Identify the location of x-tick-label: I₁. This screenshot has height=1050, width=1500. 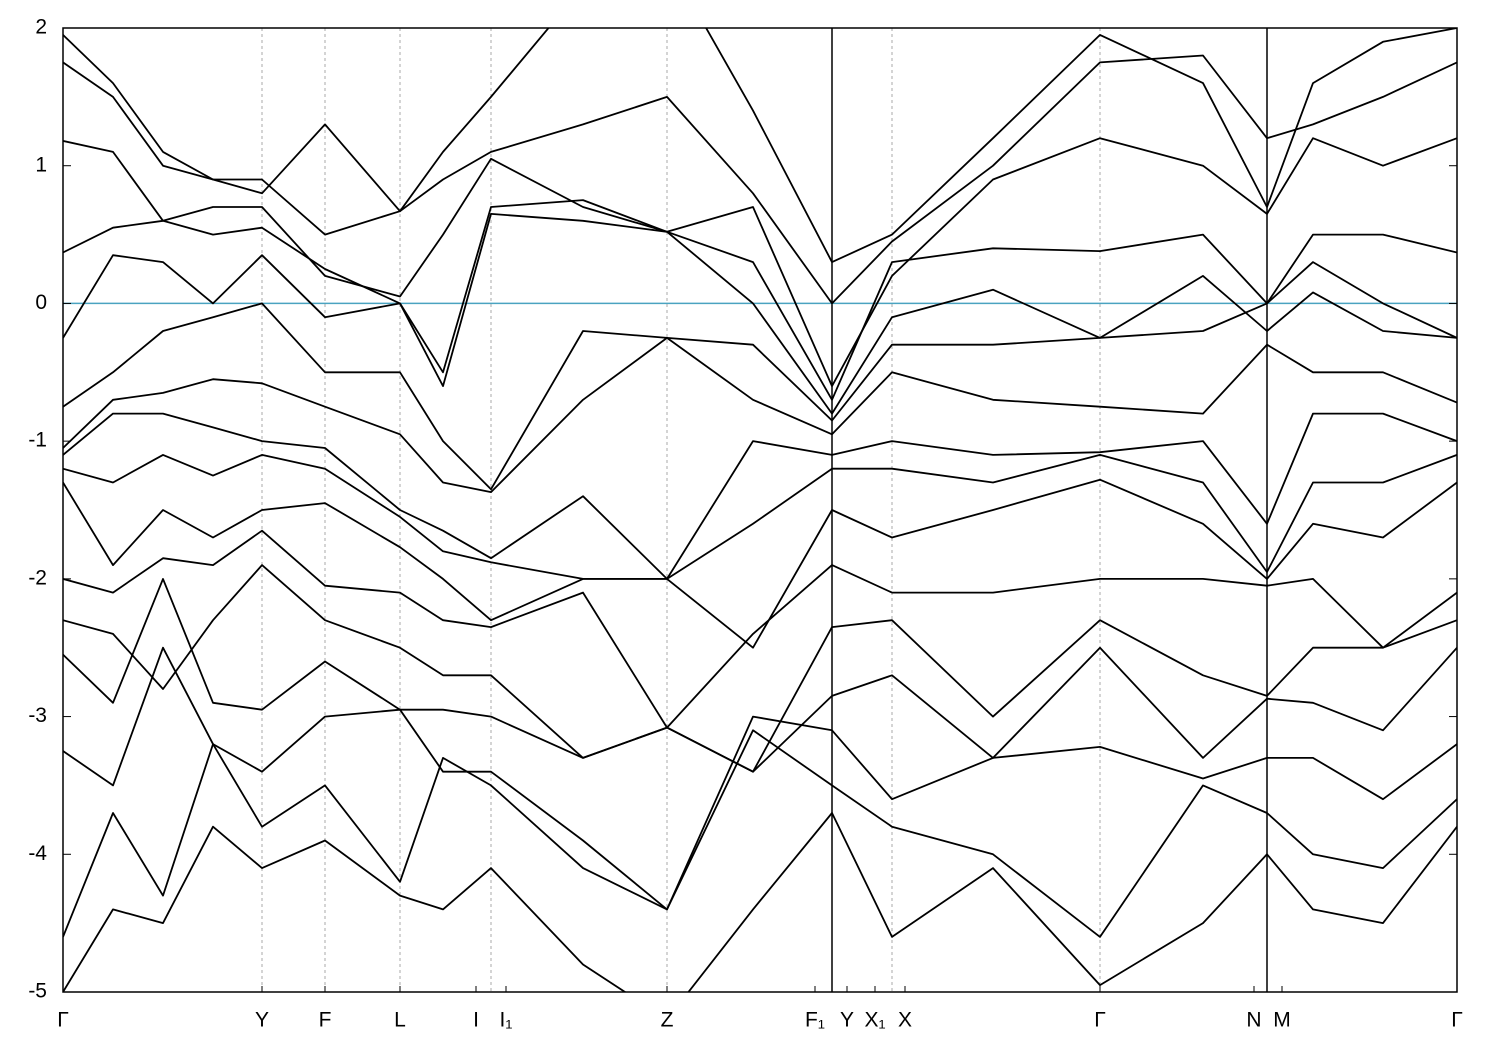
(506, 1020).